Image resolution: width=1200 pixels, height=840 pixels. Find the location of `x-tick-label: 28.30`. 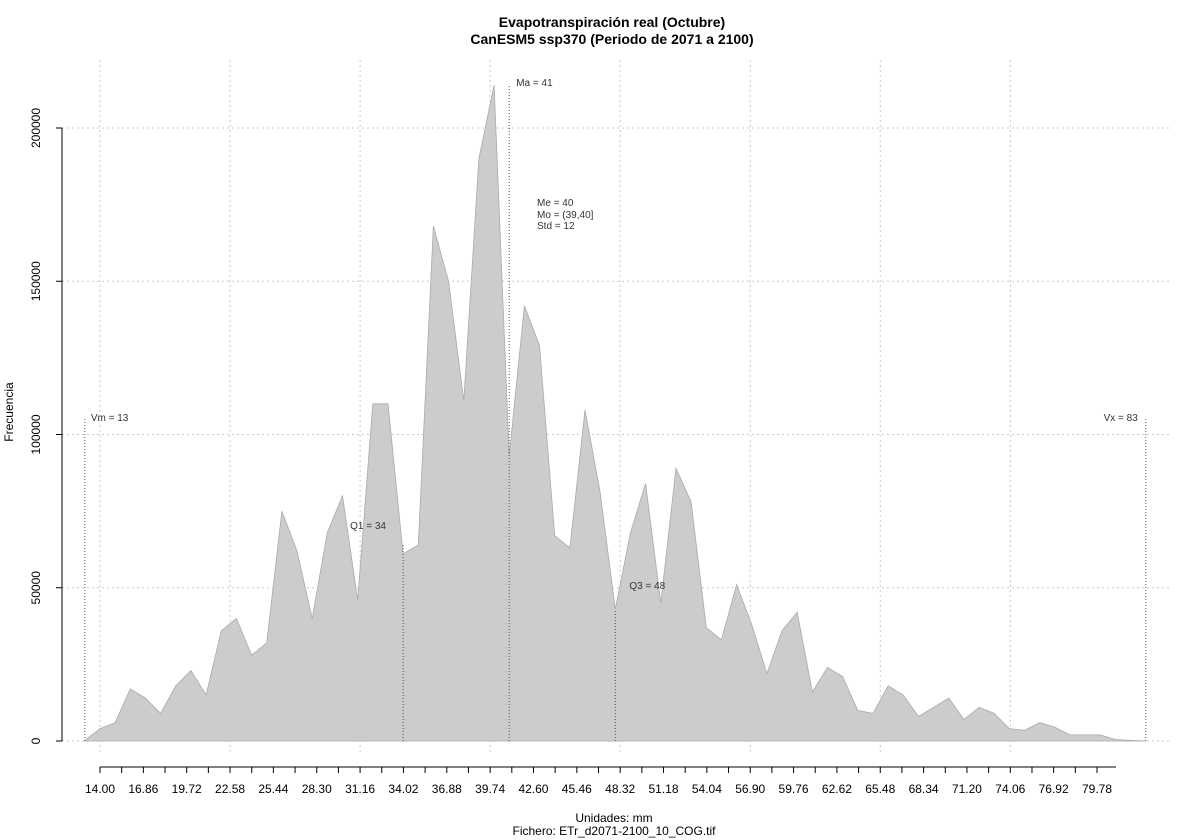

x-tick-label: 28.30 is located at coordinates (317, 789).